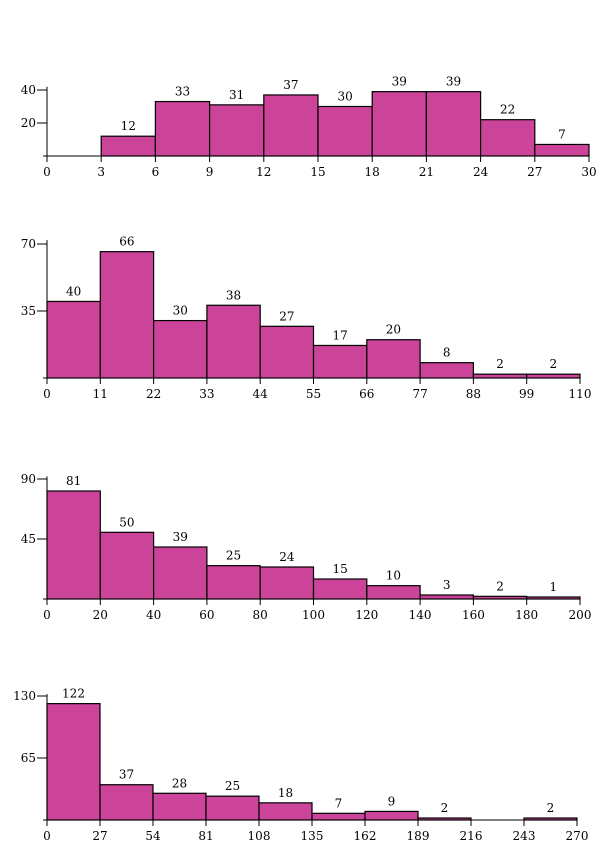 Image resolution: width=597 pixels, height=848 pixels. Describe the element at coordinates (101, 172) in the screenshot. I see `x-tick-label: 3` at that location.